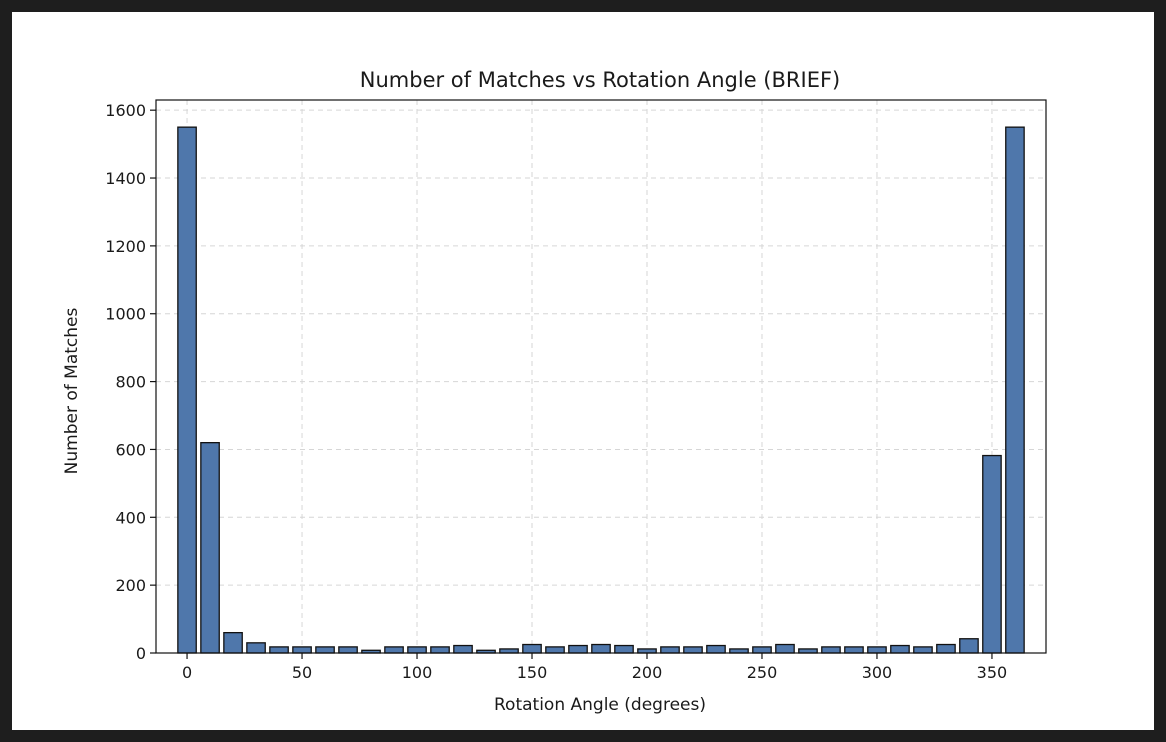 The image size is (1166, 742). What do you see at coordinates (600, 705) in the screenshot?
I see `x-axis-label: Rotation Angle (degrees)` at bounding box center [600, 705].